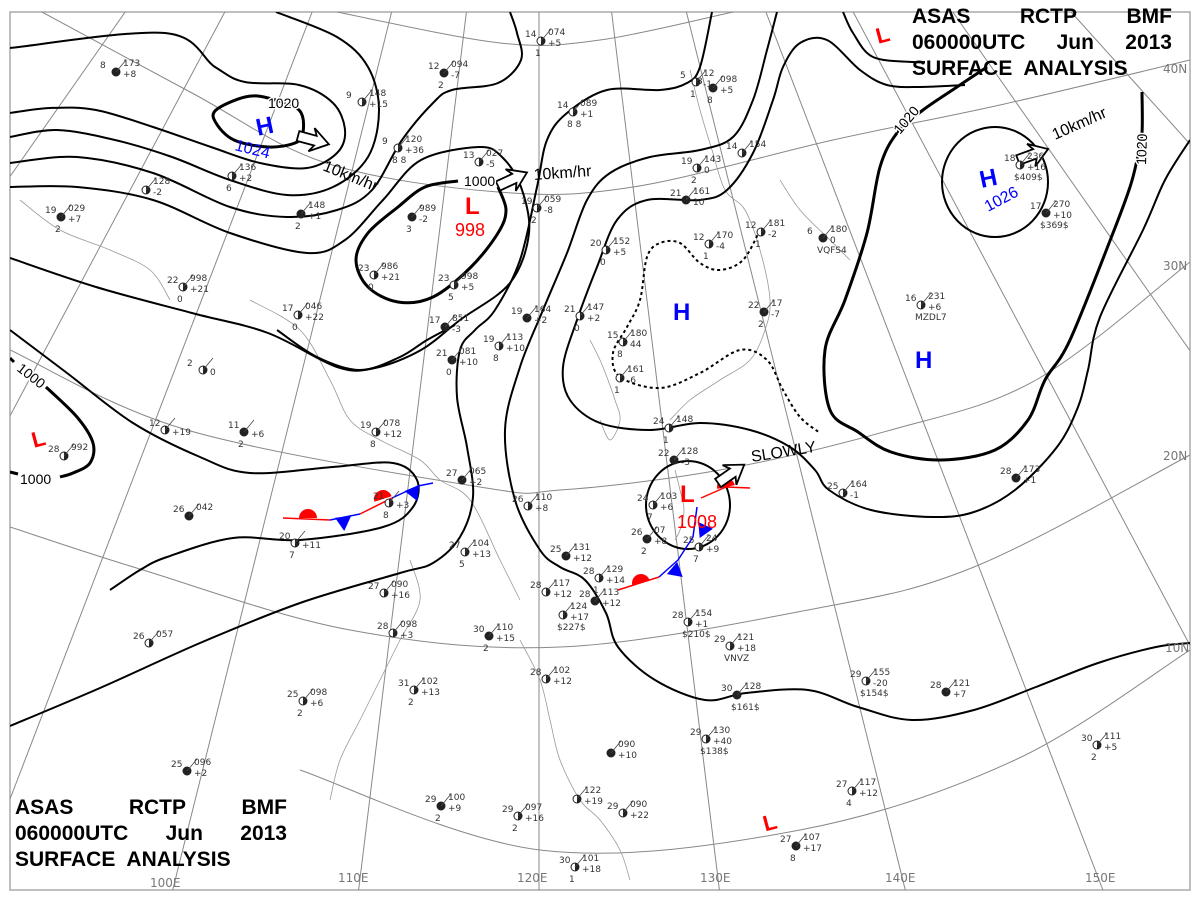  Describe the element at coordinates (1177, 648) in the screenshot. I see `lat-label-10n: 10N` at that location.